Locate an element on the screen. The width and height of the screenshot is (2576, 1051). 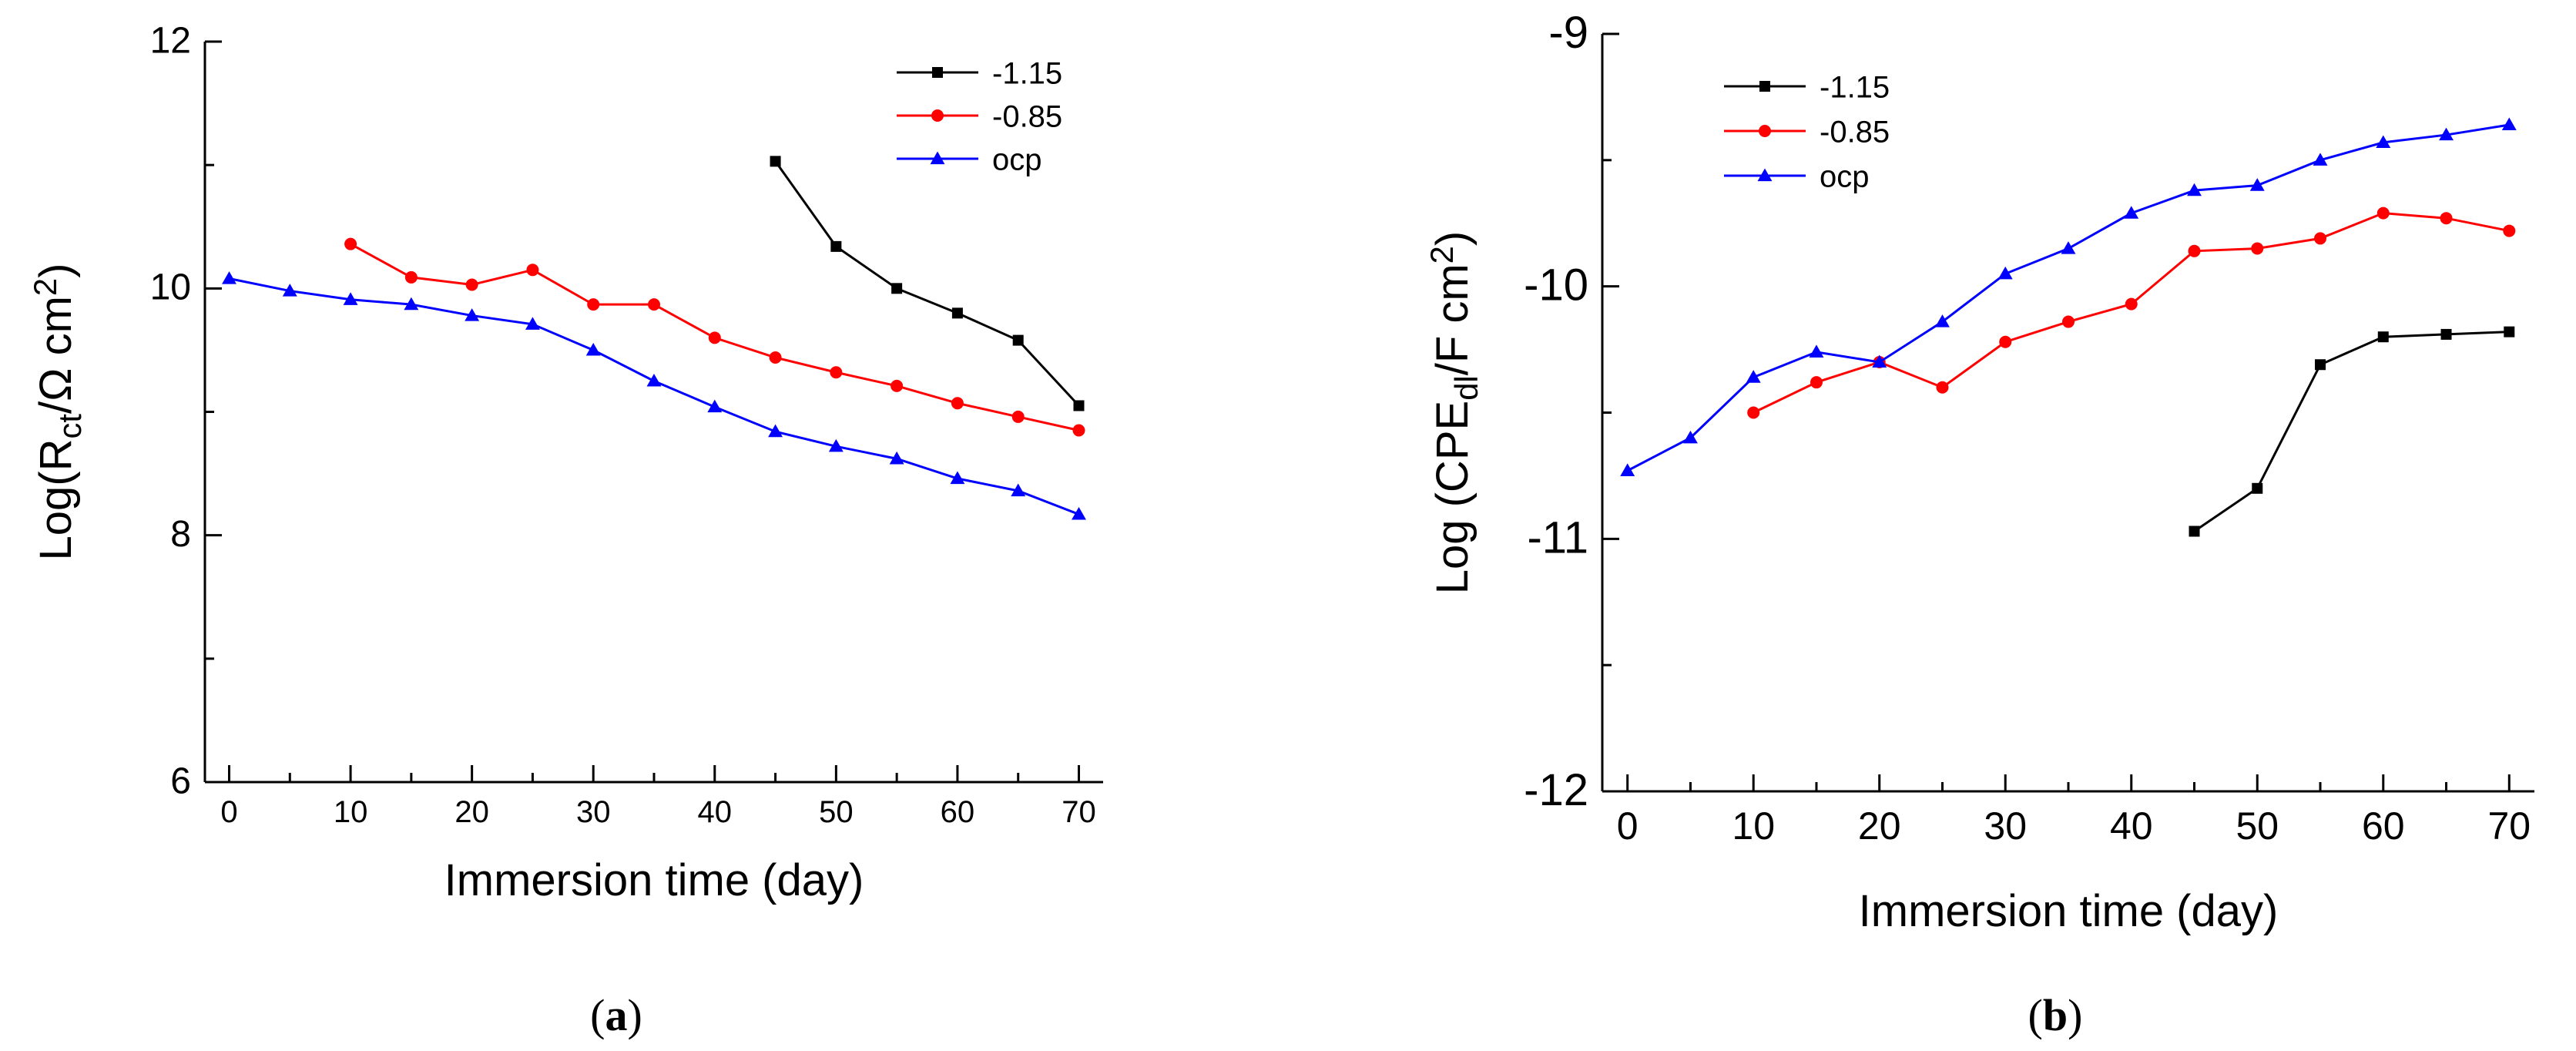
y-tick-label: -11 is located at coordinates (1557, 537).